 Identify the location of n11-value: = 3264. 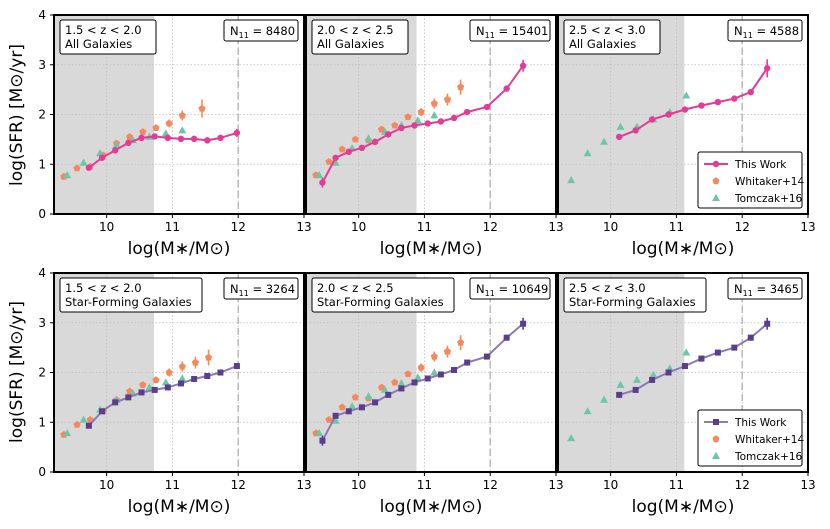
(272, 289).